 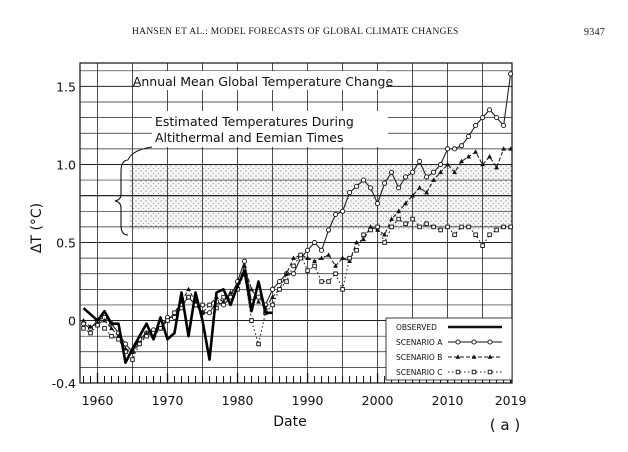 I want to click on y-tick-label: -0.4, so click(x=64, y=383).